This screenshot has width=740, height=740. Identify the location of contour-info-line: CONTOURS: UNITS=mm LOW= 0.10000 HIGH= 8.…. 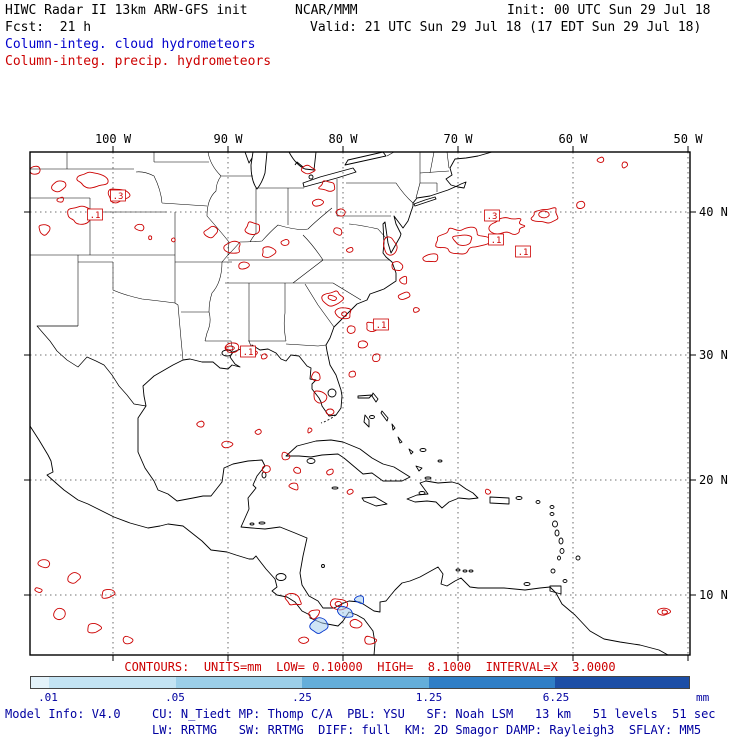
(370, 667).